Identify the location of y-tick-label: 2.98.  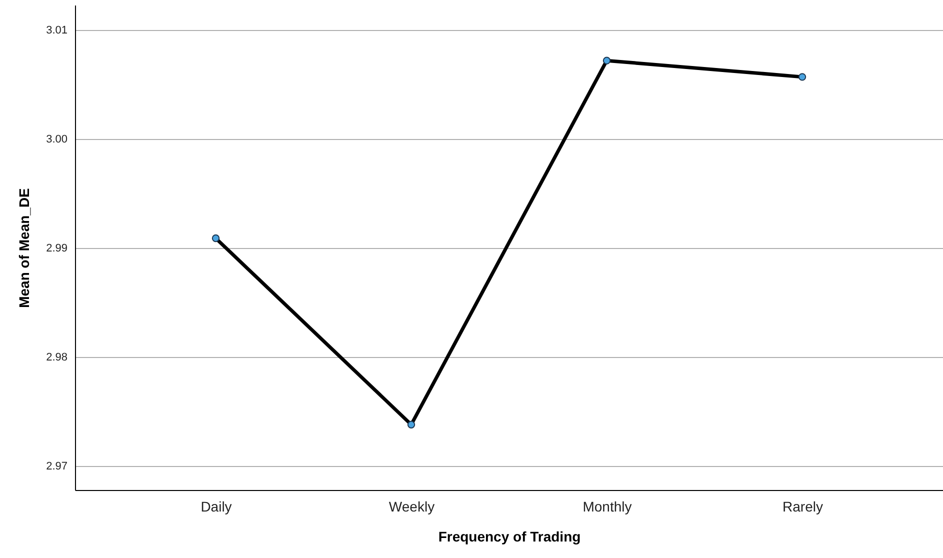
(57, 358).